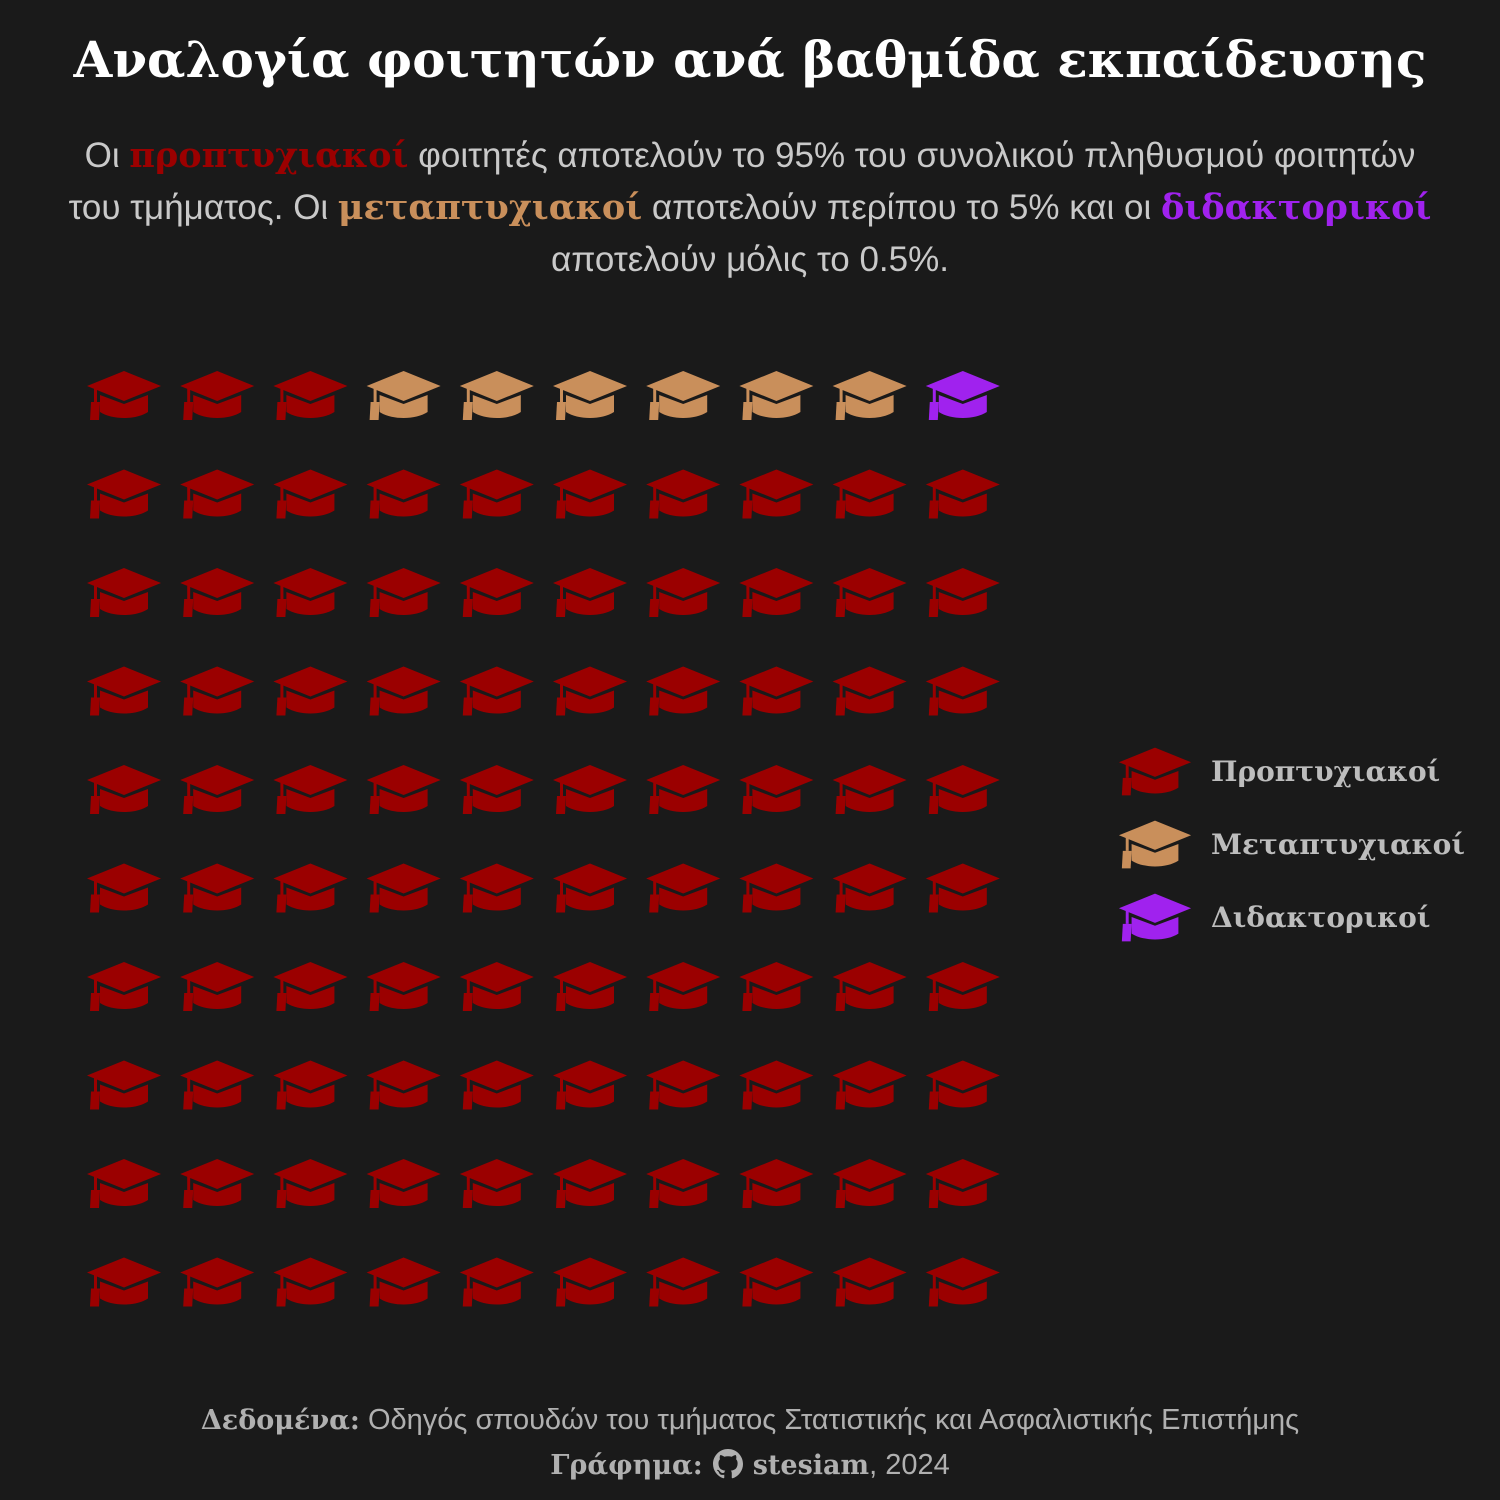 Image resolution: width=1500 pixels, height=1500 pixels. I want to click on footer-year: , 2024, so click(909, 1465).